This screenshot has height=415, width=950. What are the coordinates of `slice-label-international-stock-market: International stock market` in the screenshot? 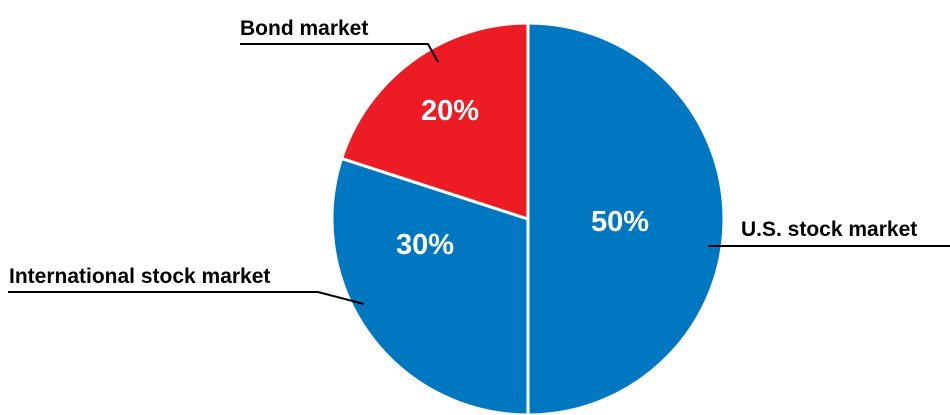 It's located at (139, 276).